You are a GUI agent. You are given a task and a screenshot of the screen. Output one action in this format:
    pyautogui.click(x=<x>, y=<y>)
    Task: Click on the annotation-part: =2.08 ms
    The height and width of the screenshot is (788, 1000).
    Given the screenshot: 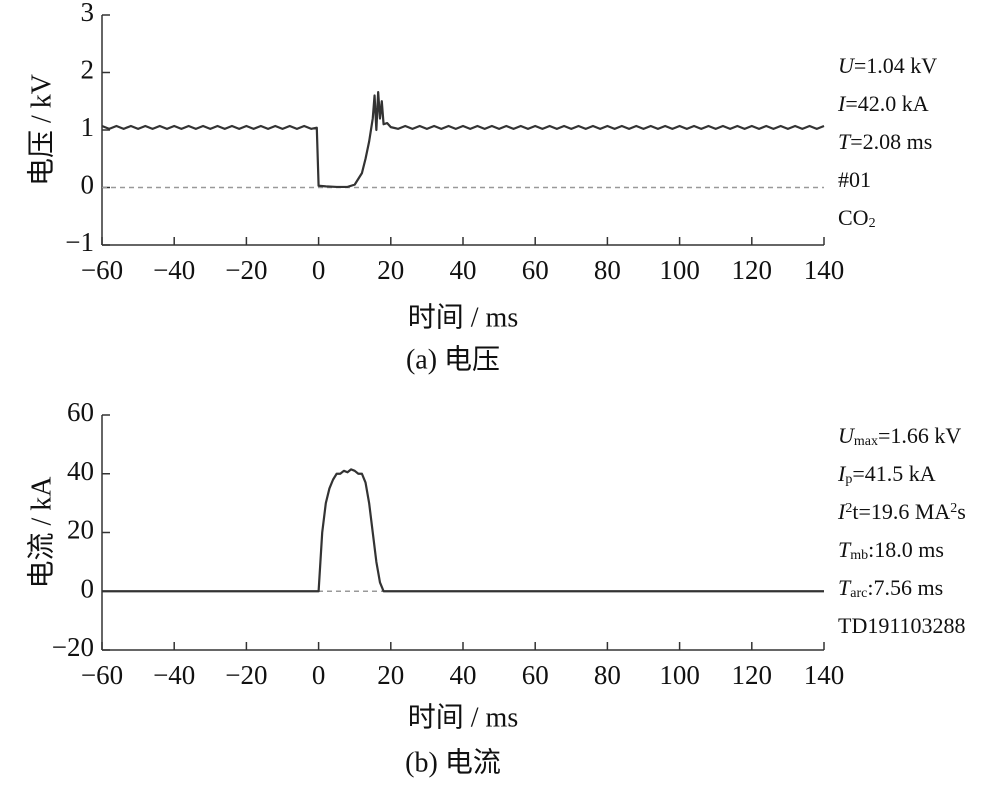 What is the action you would take?
    pyautogui.click(x=891, y=141)
    